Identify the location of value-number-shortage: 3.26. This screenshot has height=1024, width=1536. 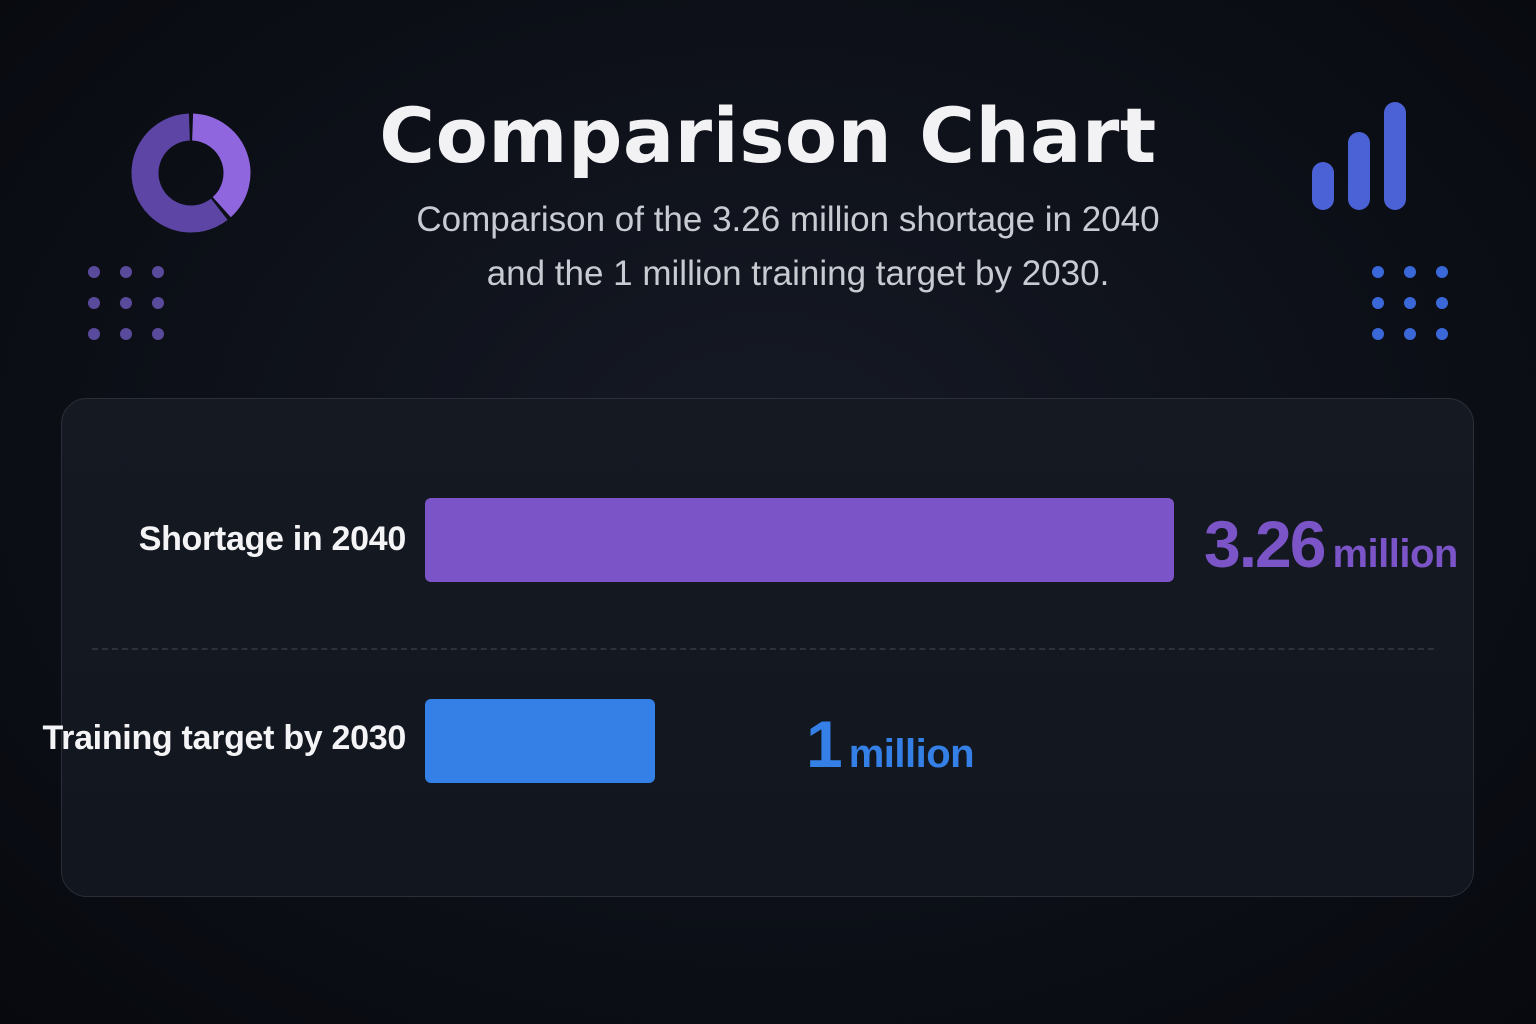
(1265, 544).